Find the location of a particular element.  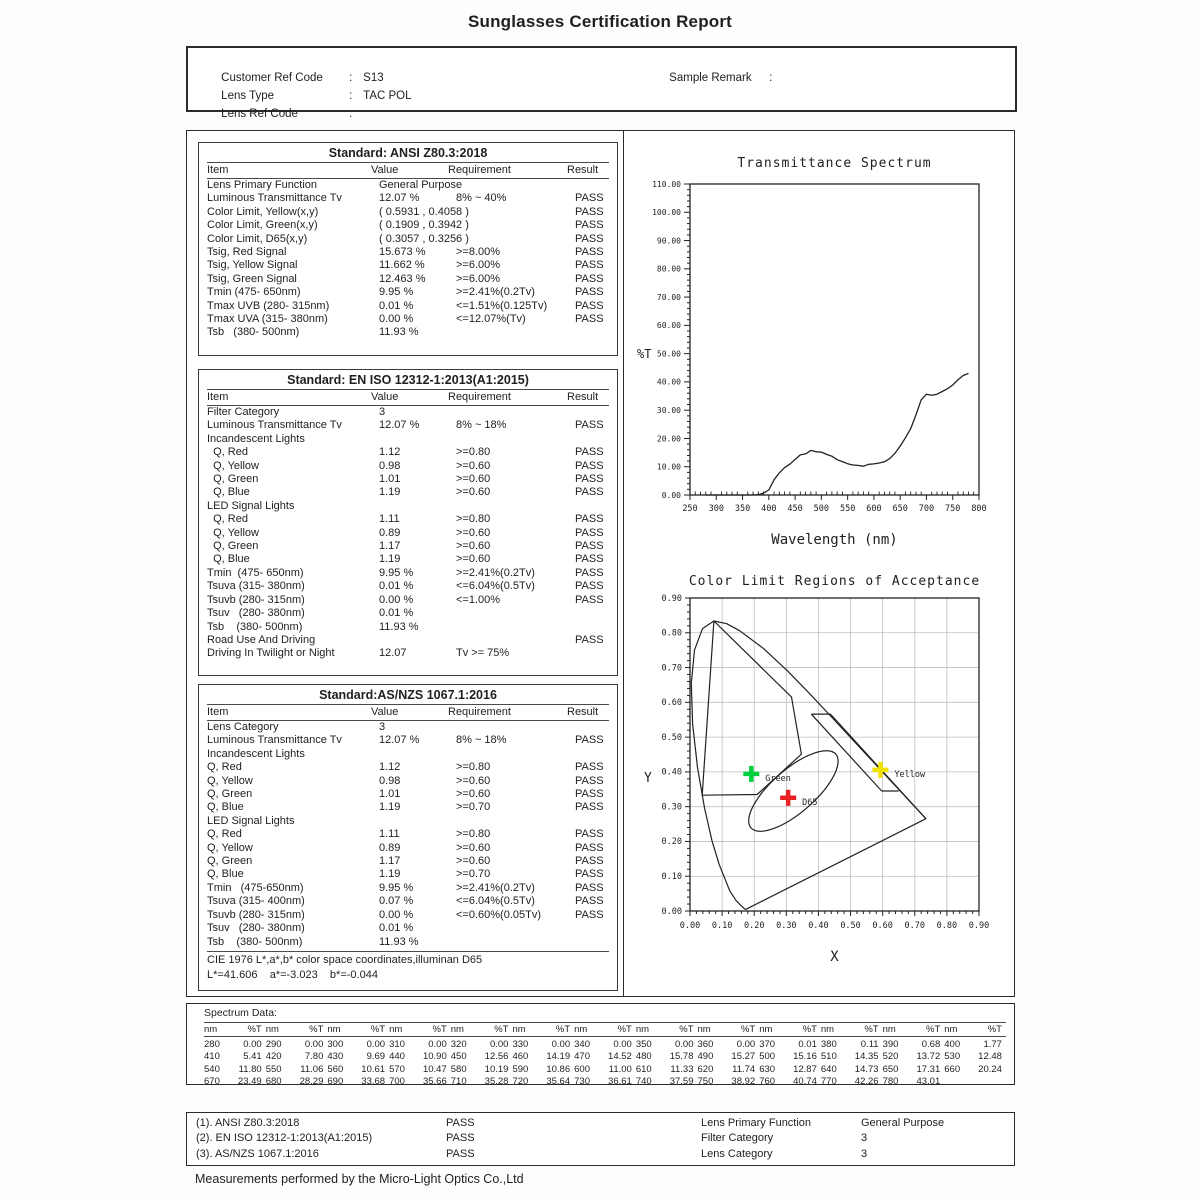

cell-item: Color Limit, Green(x,y) is located at coordinates (262, 225).